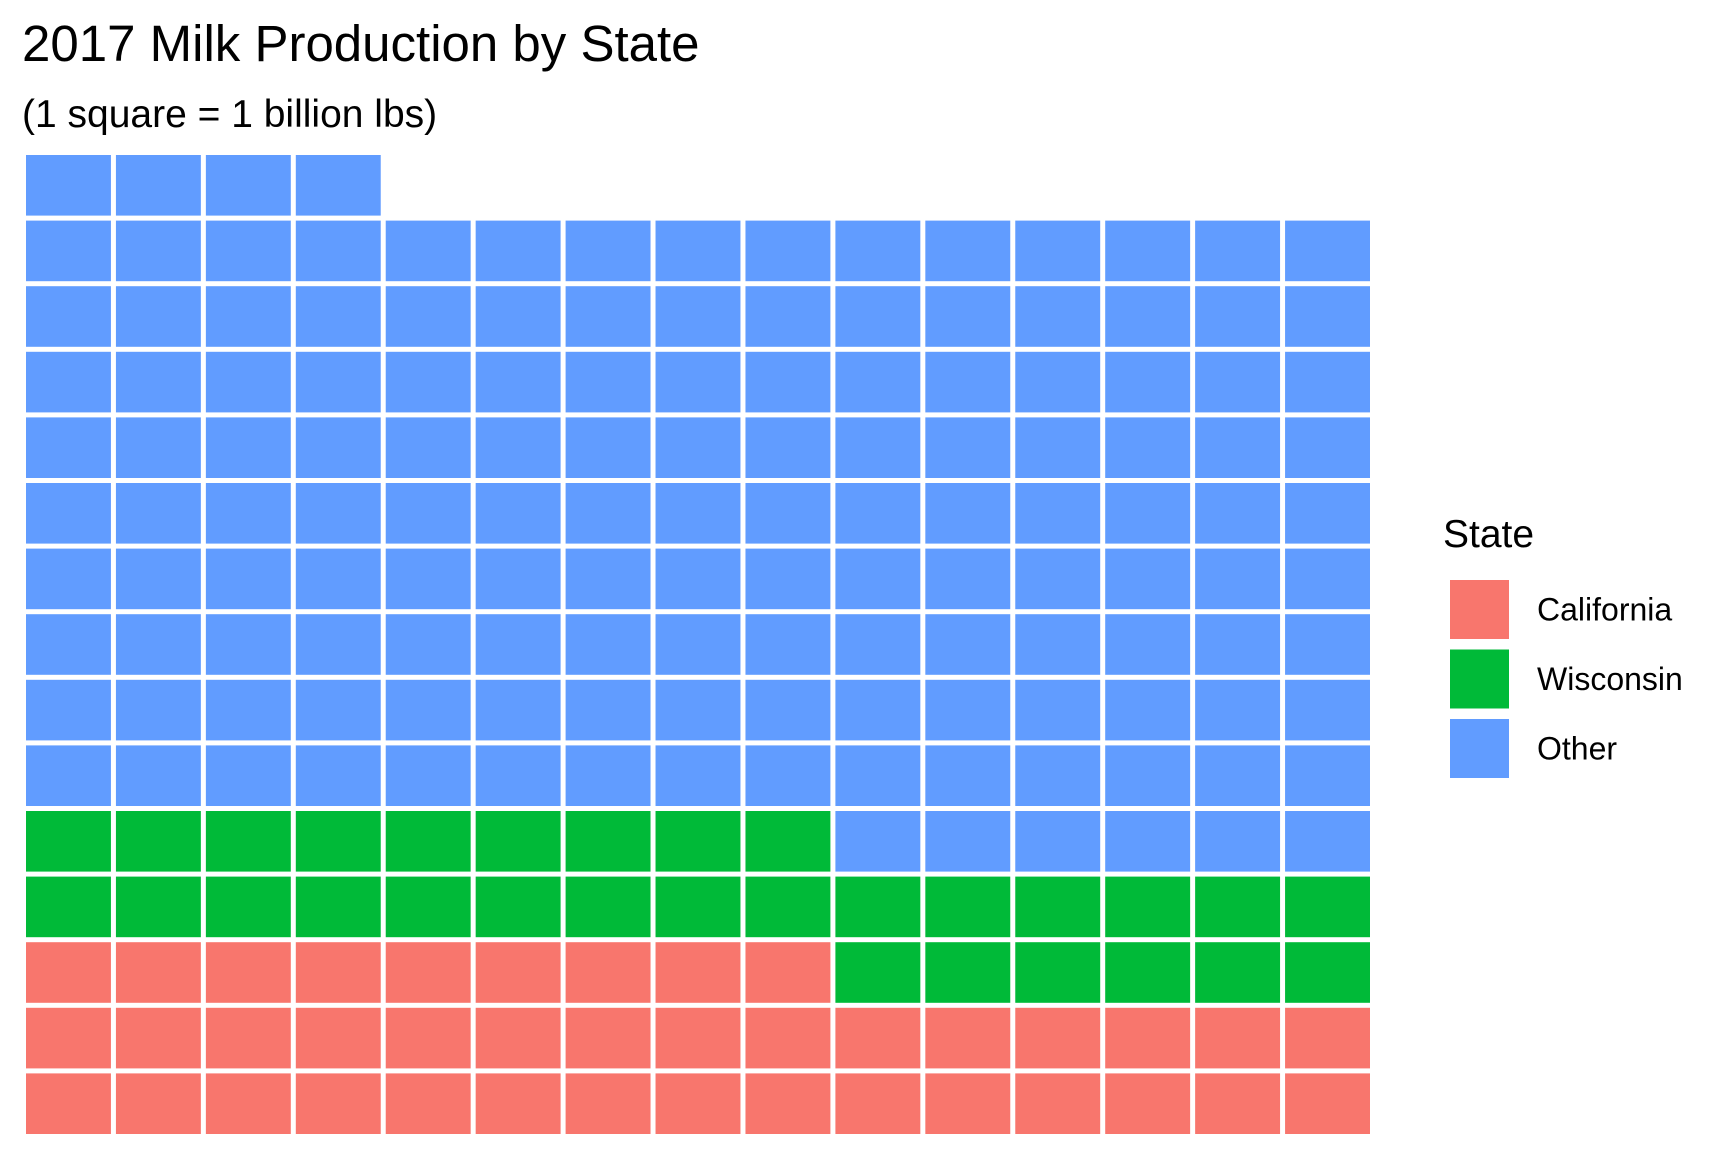  Describe the element at coordinates (1577, 749) in the screenshot. I see `legend-label-other: Other` at that location.